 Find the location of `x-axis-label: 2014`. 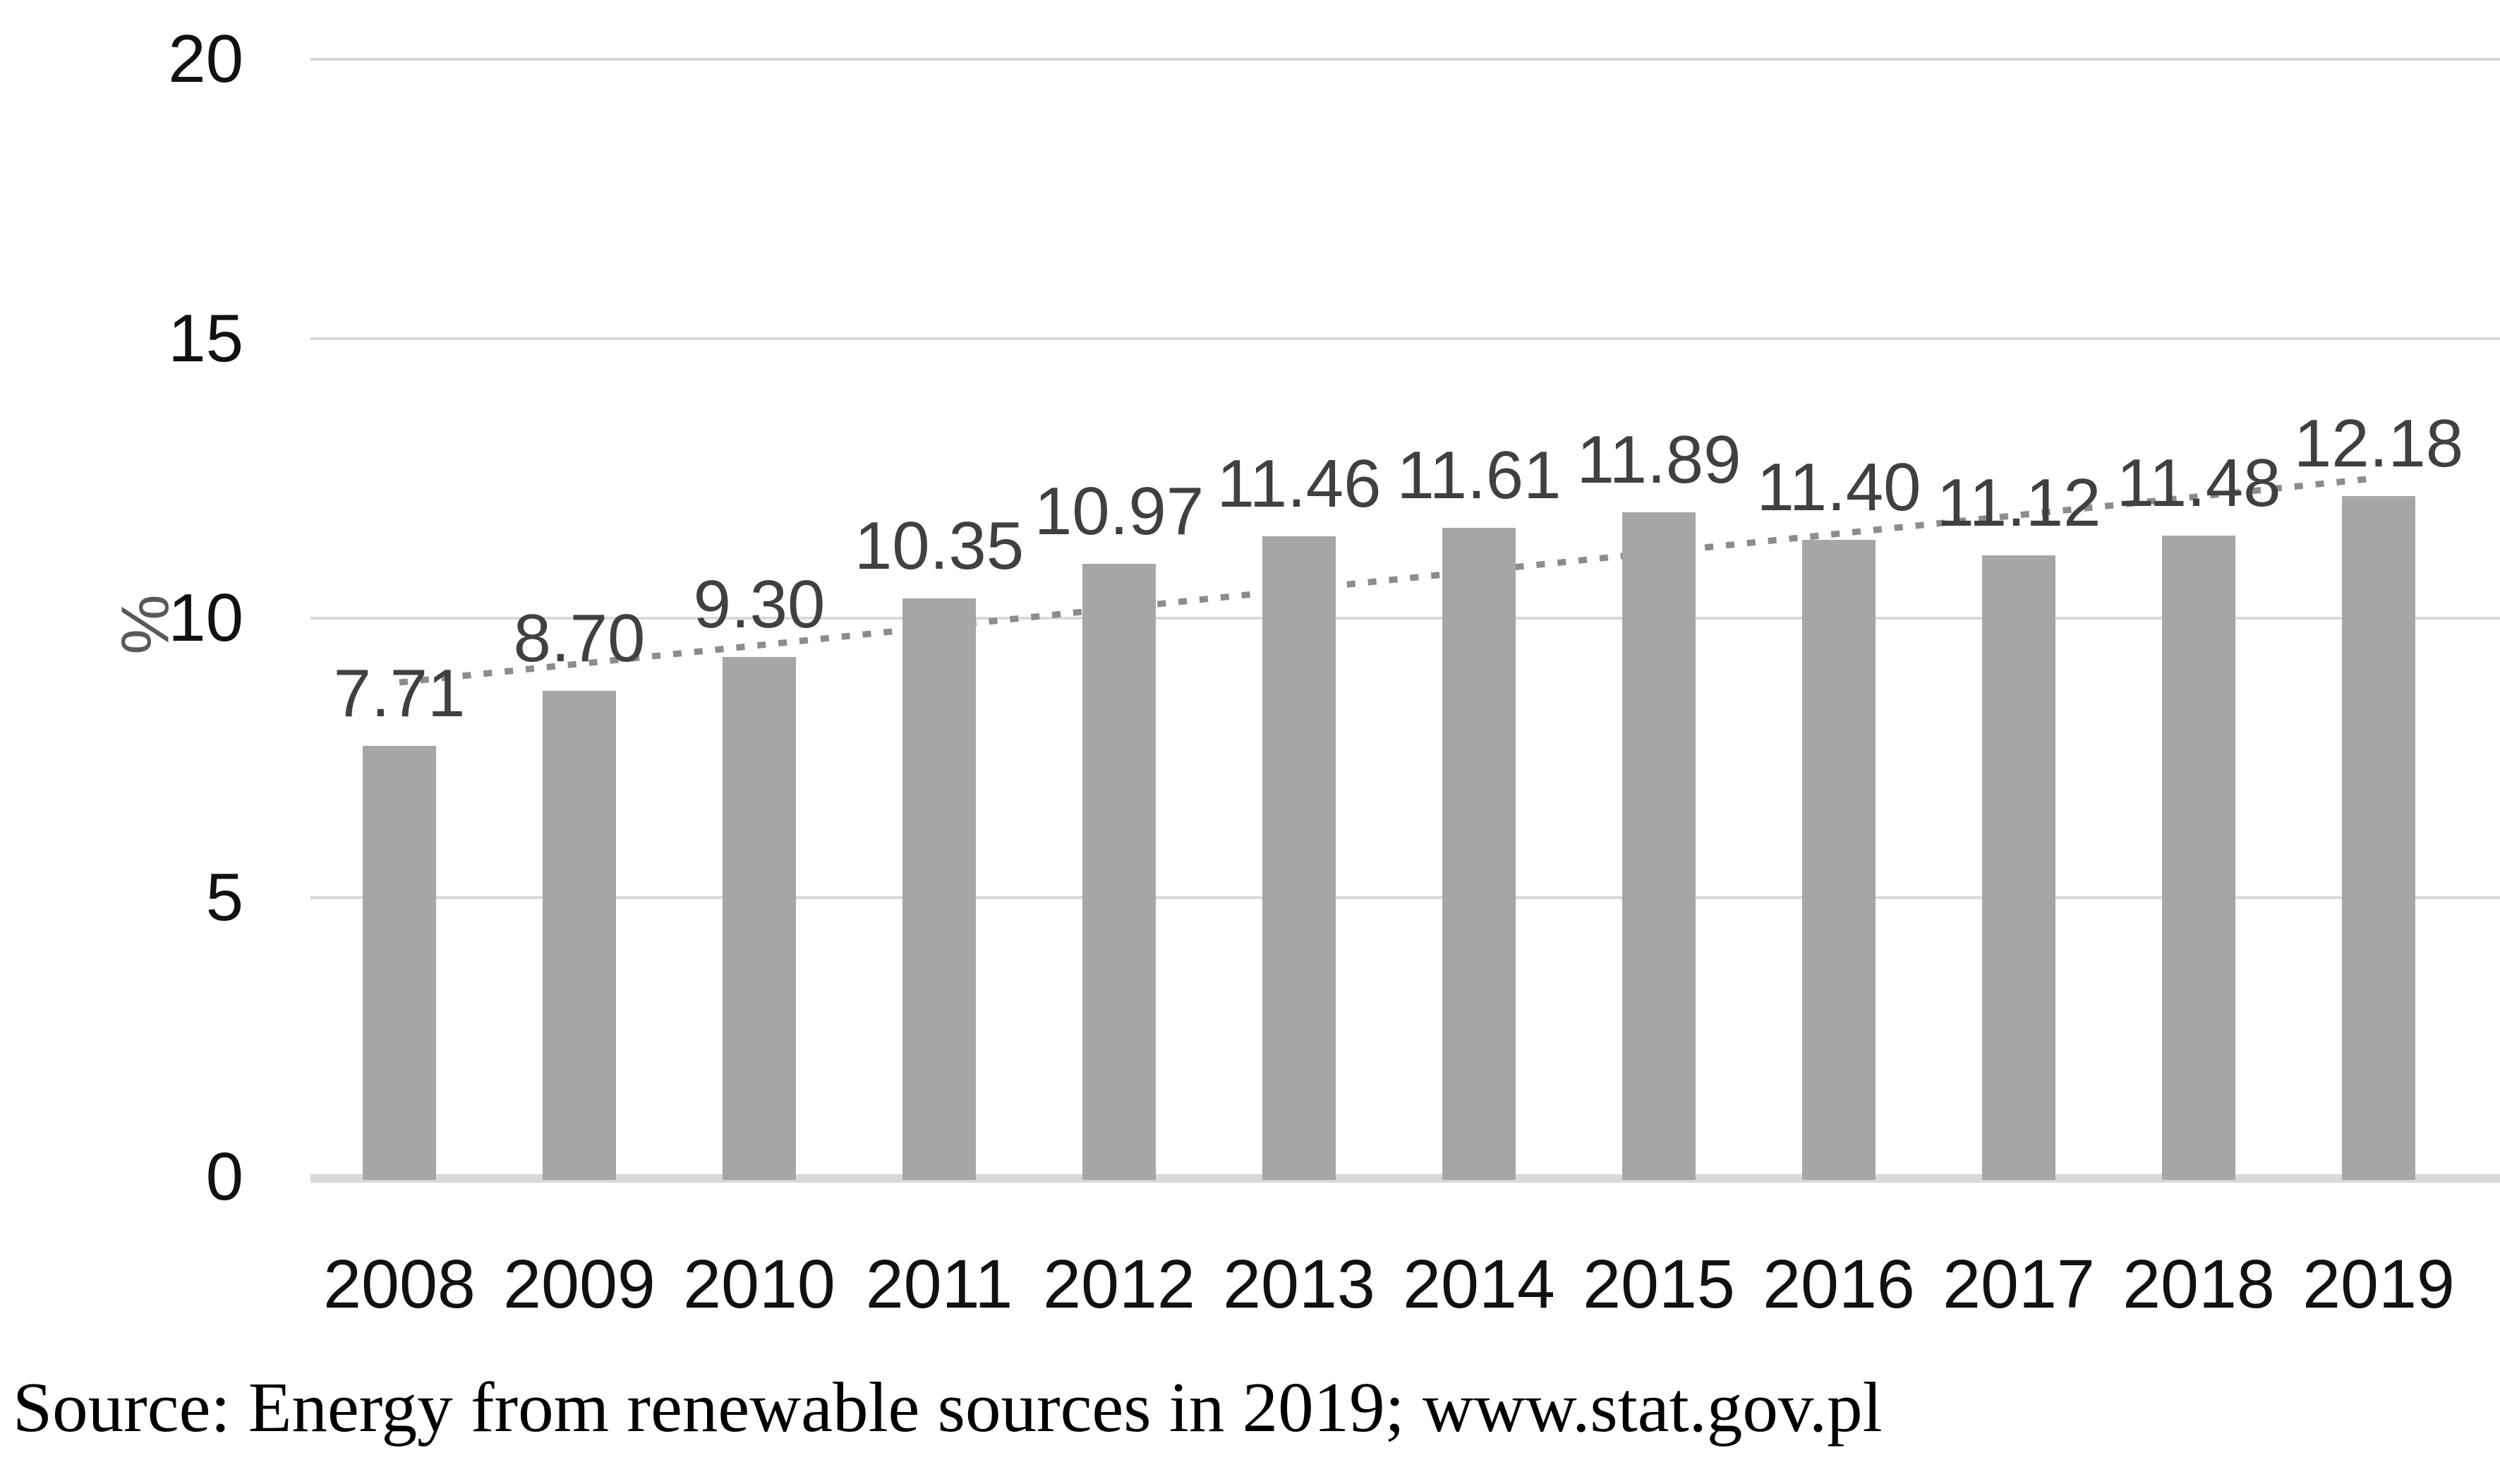

x-axis-label: 2014 is located at coordinates (1479, 1283).